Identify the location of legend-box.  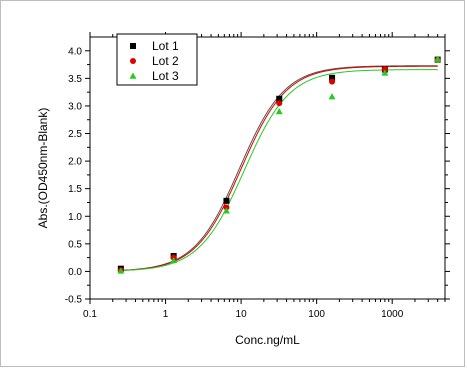
(157, 59).